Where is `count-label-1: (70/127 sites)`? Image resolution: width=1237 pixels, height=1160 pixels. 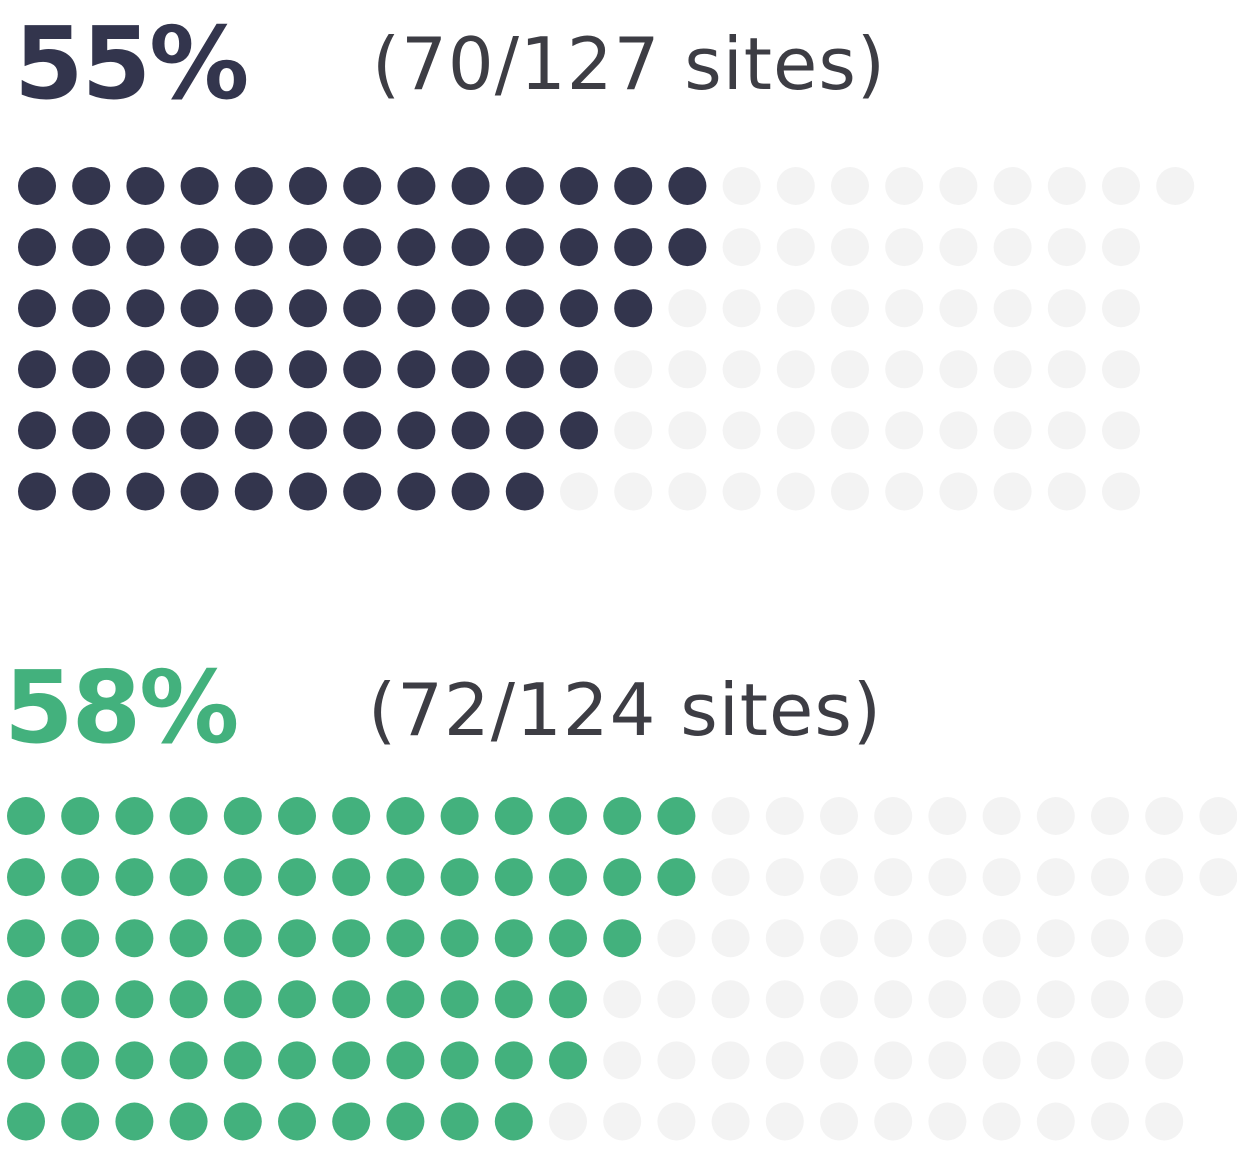 count-label-1: (70/127 sites) is located at coordinates (629, 64).